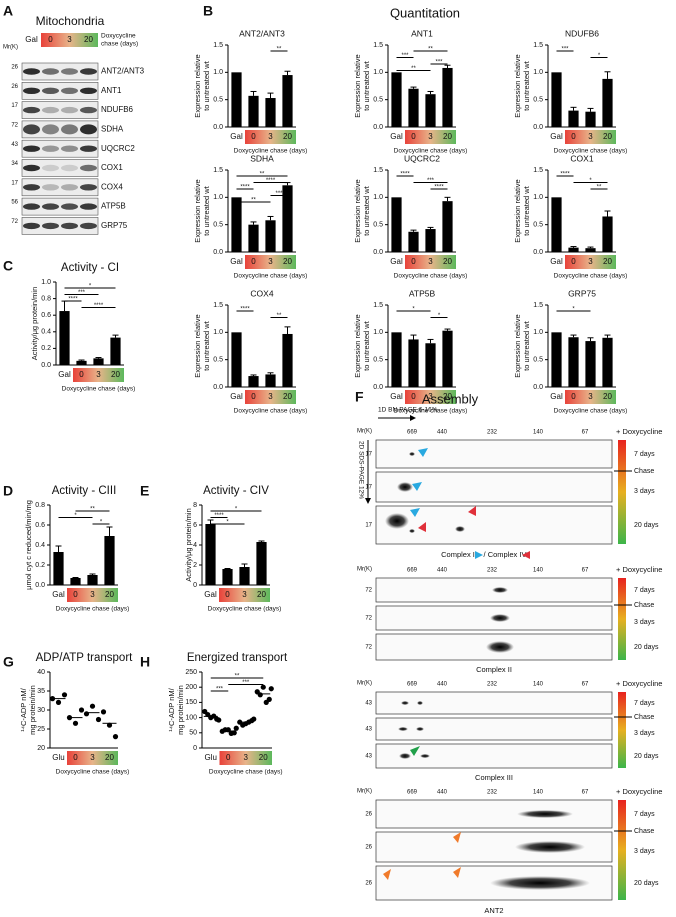 Image resolution: width=676 pixels, height=917 pixels. What do you see at coordinates (368, 848) in the screenshot?
I see `mw-label: 26` at bounding box center [368, 848].